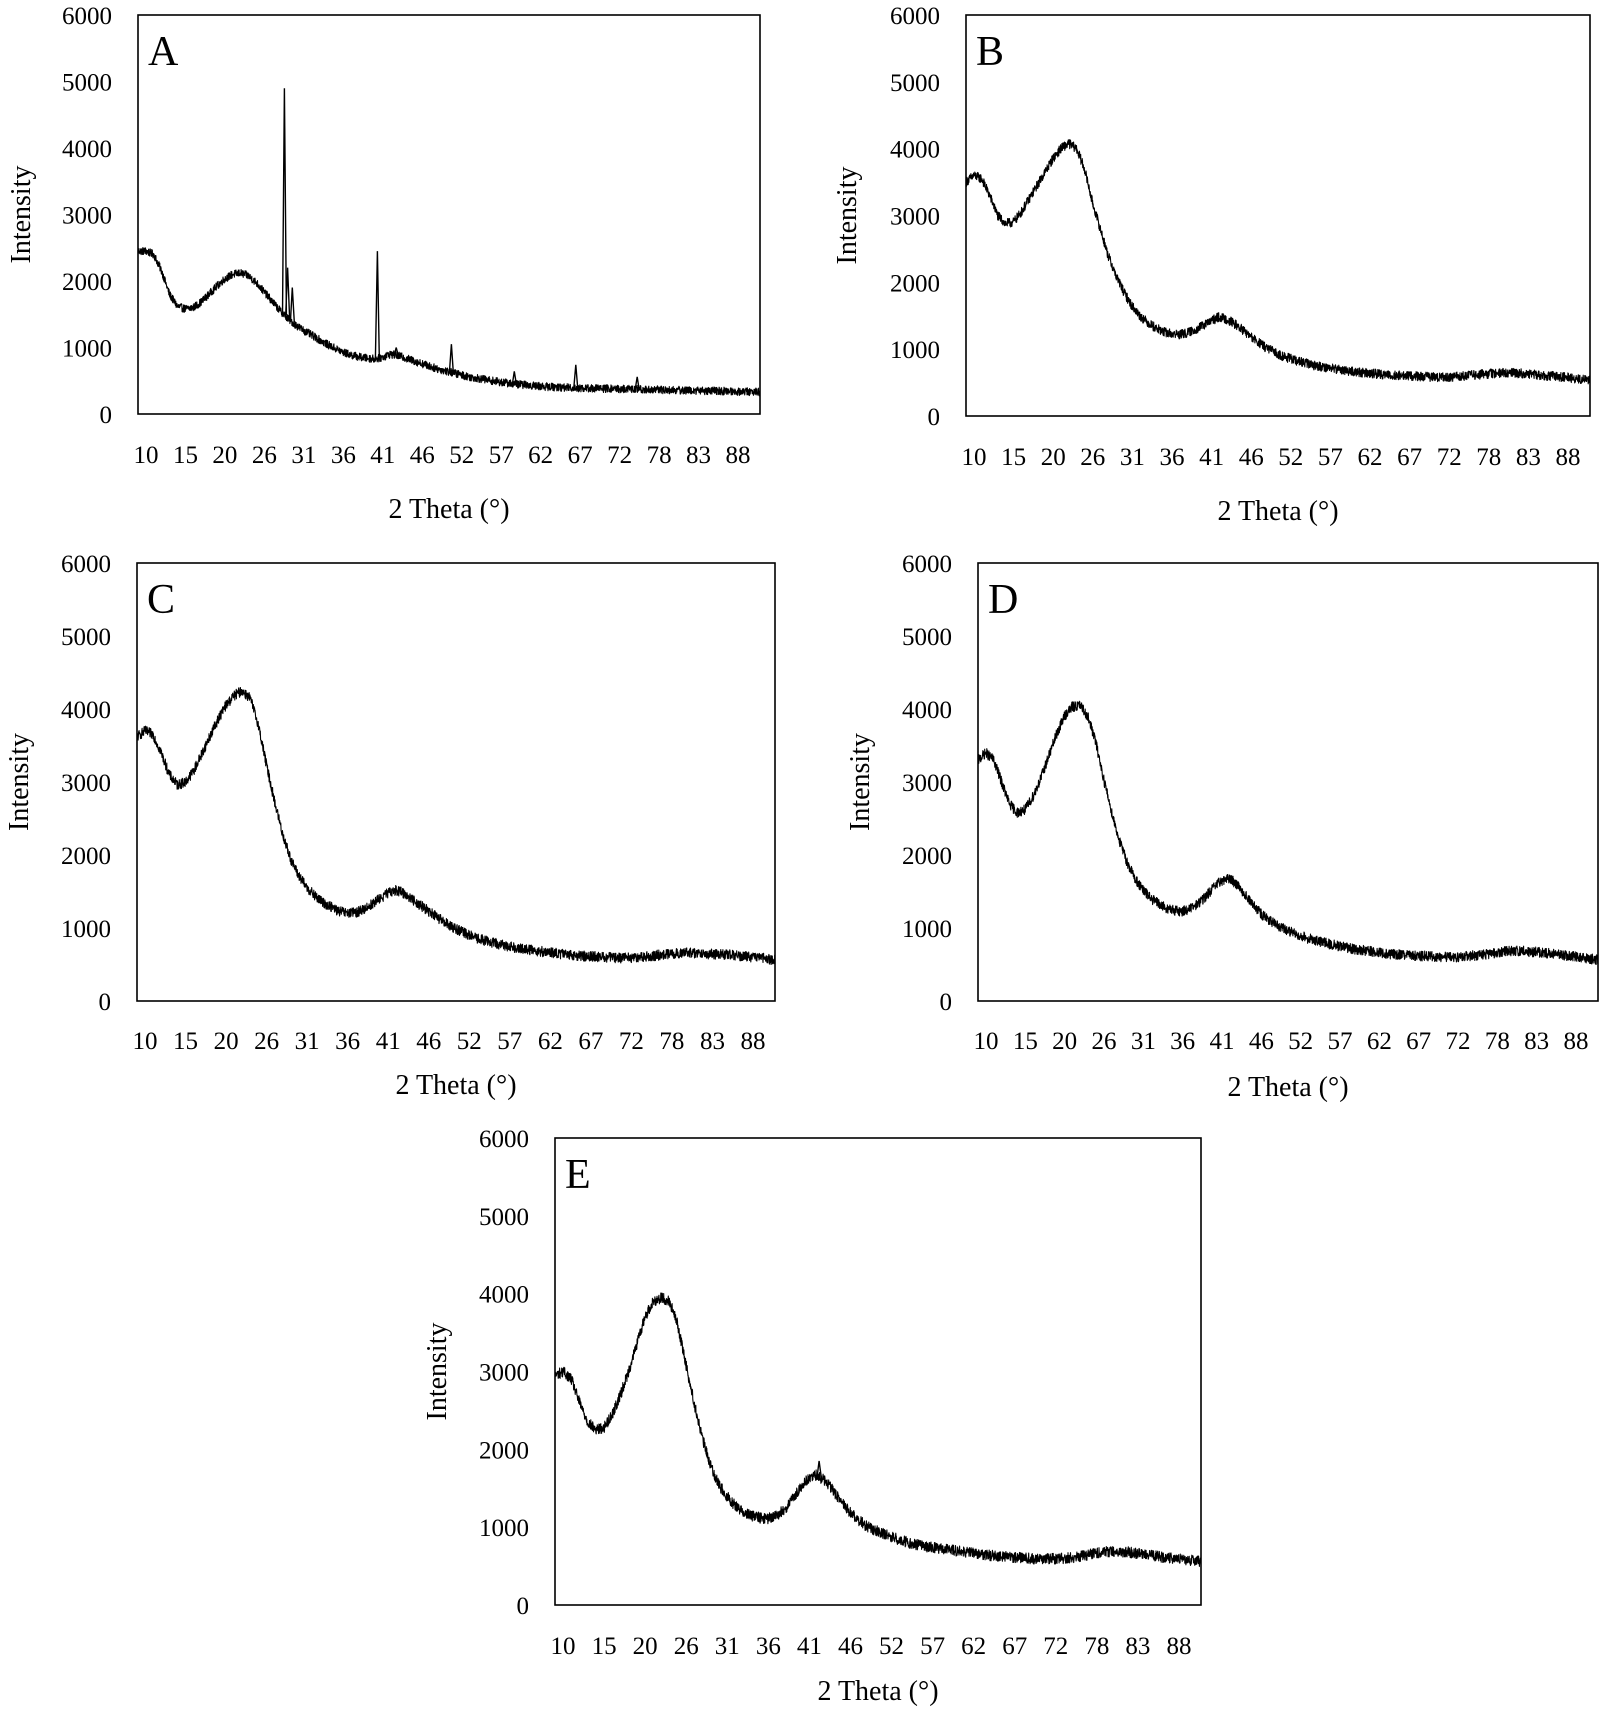 Image resolution: width=1605 pixels, height=1715 pixels. I want to click on panel-label-d: D, so click(1003, 600).